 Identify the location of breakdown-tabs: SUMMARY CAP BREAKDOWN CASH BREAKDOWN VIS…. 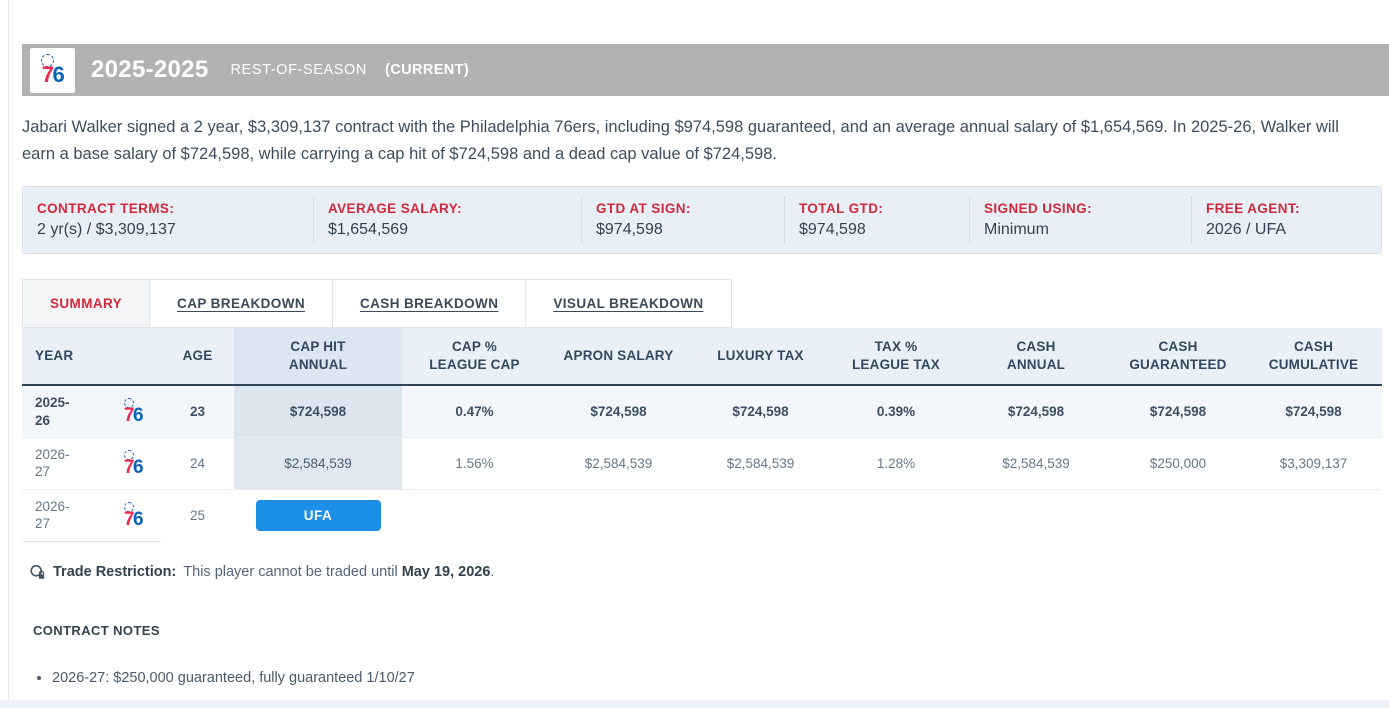
(377, 304).